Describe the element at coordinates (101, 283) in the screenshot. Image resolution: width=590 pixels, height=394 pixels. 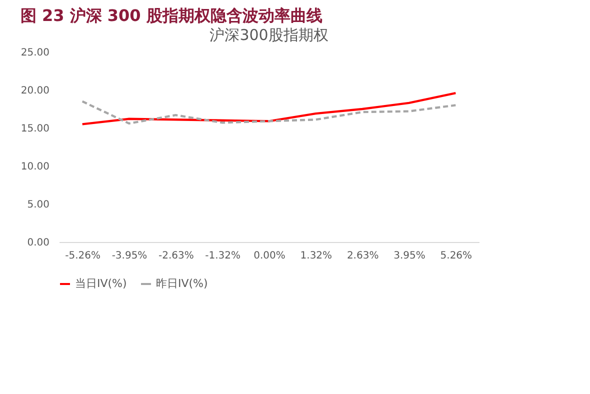
I see `legend-label: 当日IV(%)` at that location.